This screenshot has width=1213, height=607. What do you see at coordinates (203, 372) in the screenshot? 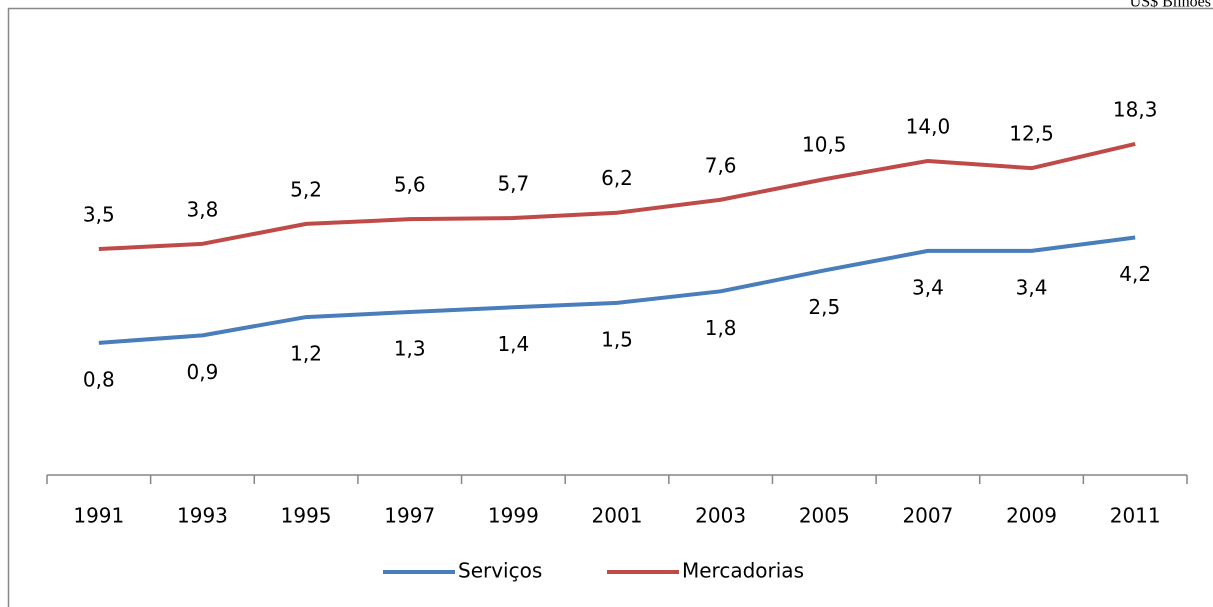
I see `data-label: 0,9` at bounding box center [203, 372].